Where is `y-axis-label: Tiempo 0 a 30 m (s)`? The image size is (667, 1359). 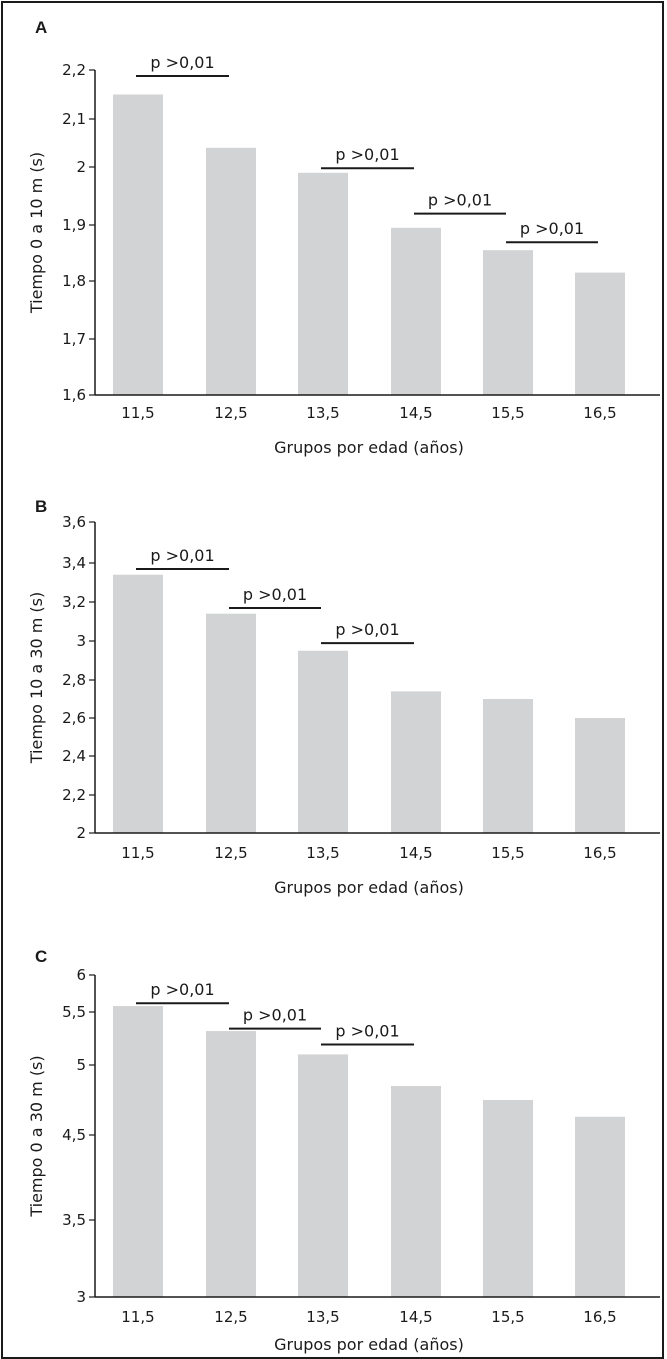
y-axis-label: Tiempo 0 a 30 m (s) is located at coordinates (36, 1136).